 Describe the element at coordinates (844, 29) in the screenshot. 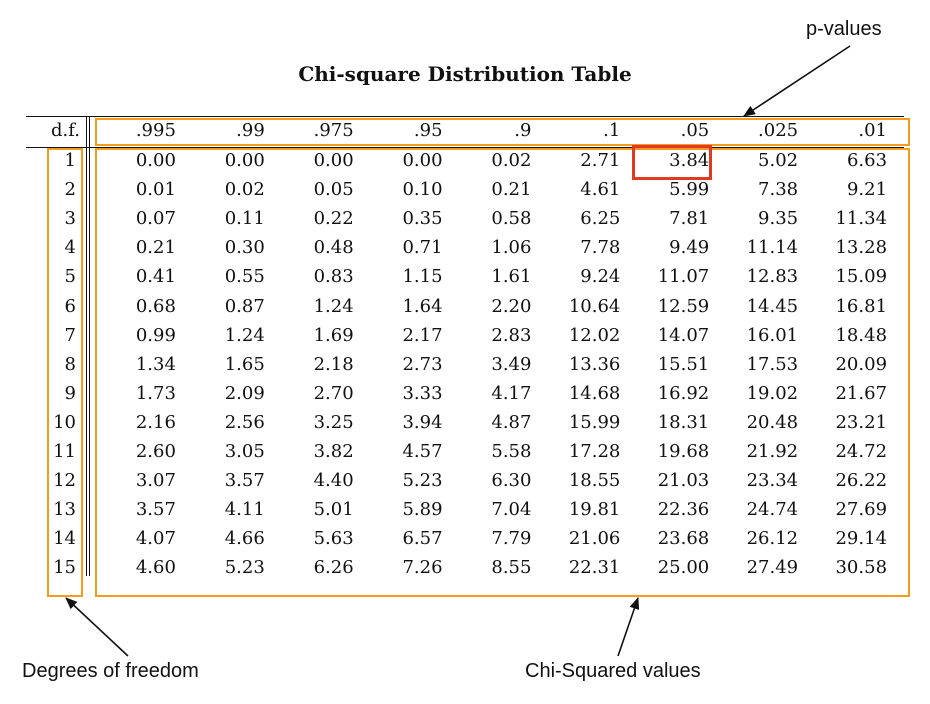

I see `p-values-annotation: p-values` at that location.